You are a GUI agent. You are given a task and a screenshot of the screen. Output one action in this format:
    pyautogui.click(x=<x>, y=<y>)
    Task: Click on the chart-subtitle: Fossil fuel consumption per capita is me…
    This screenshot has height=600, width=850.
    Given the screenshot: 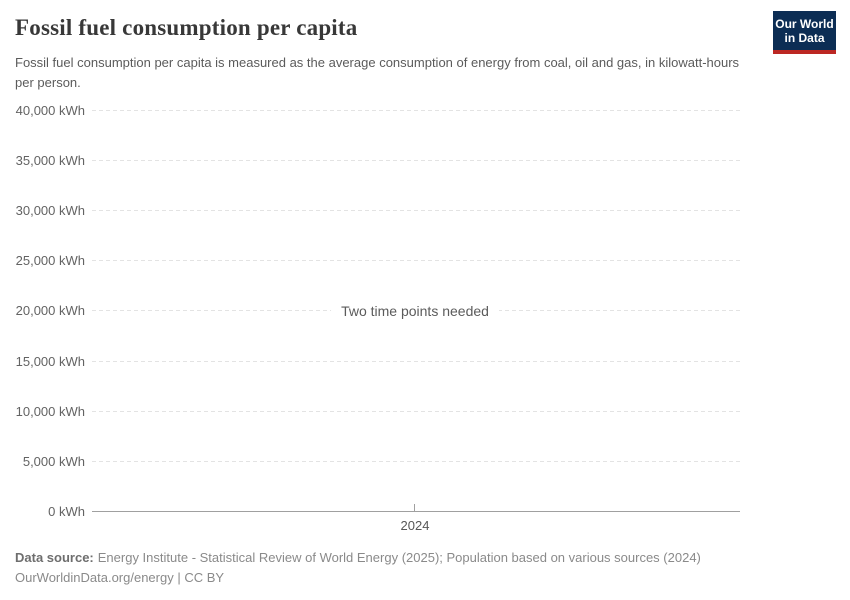 What is the action you would take?
    pyautogui.click(x=377, y=72)
    